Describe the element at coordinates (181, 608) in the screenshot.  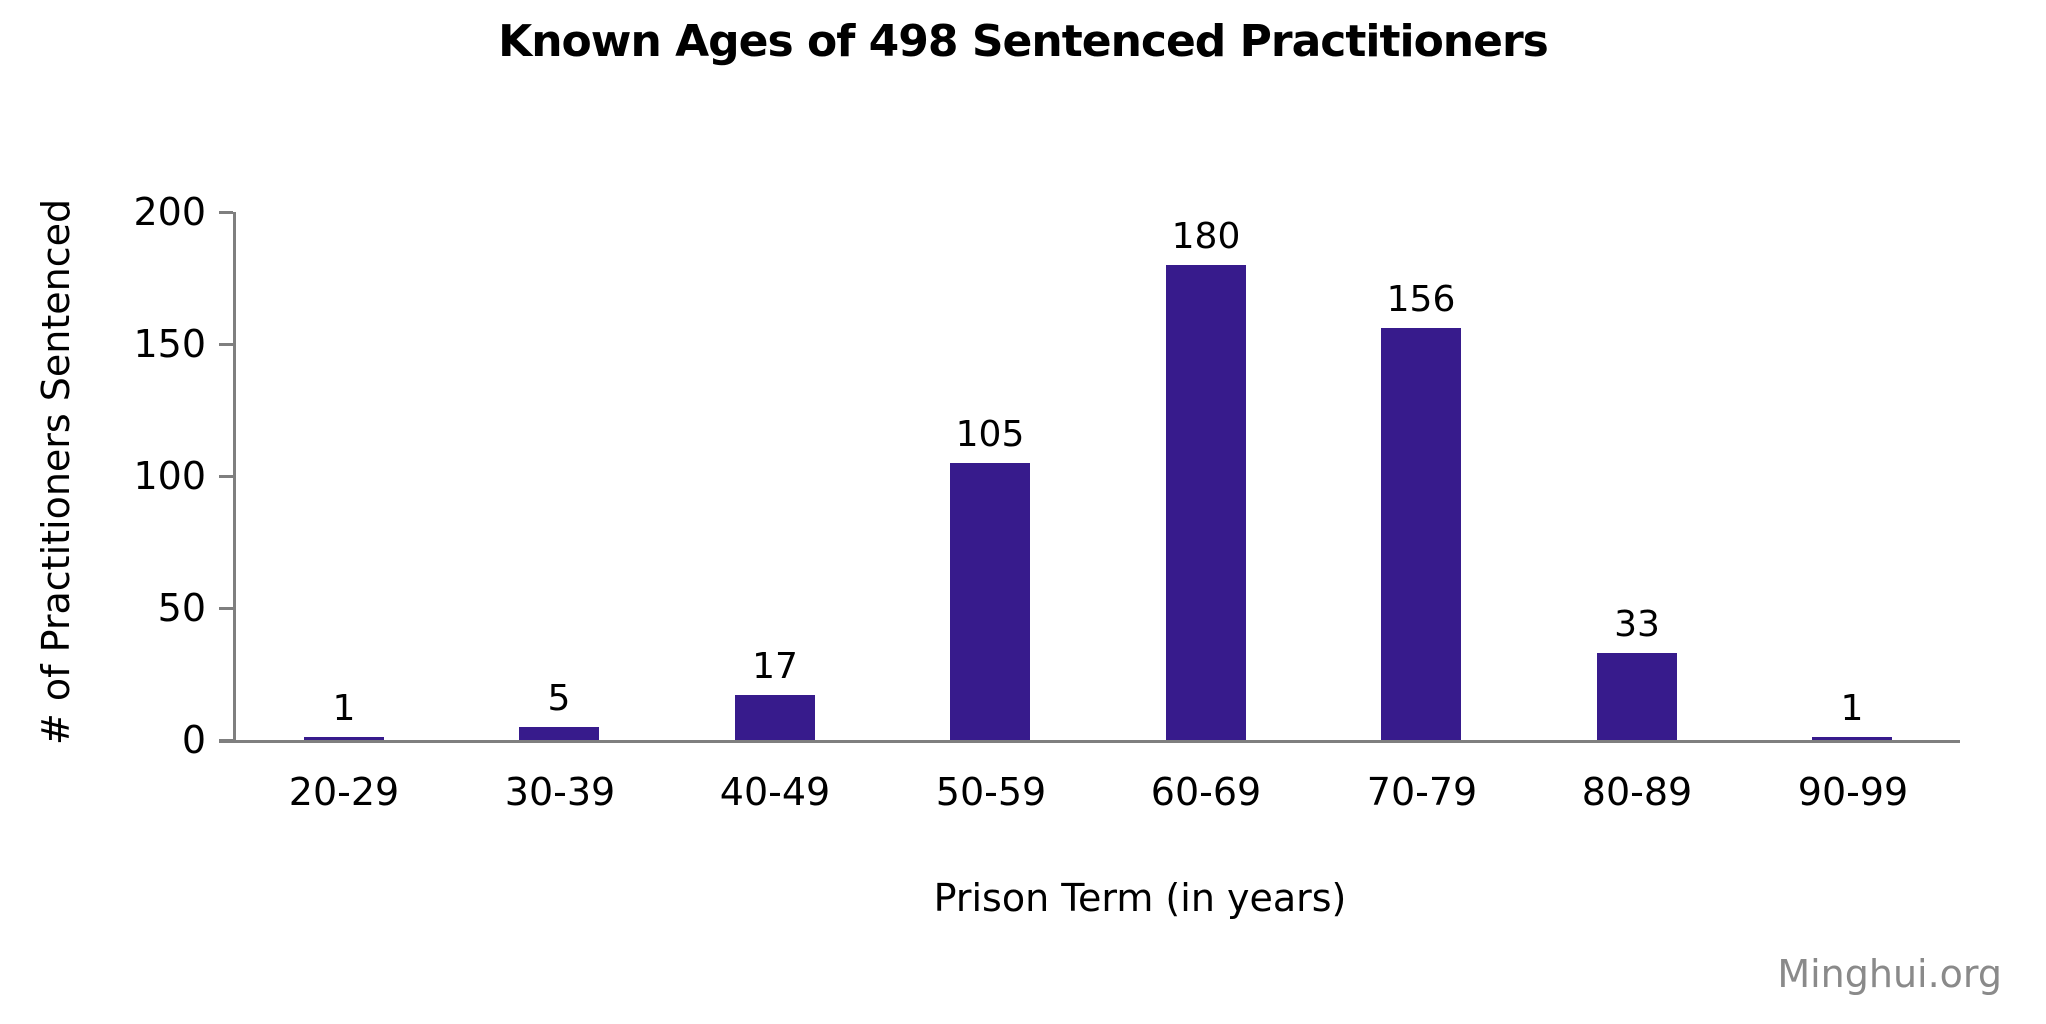
I see `y-tick-label: 50` at that location.